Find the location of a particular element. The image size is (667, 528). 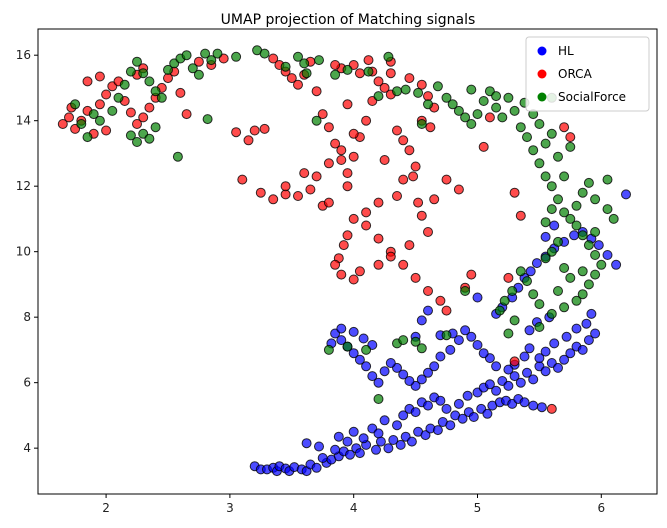

x-tick-label: 6 is located at coordinates (601, 508).